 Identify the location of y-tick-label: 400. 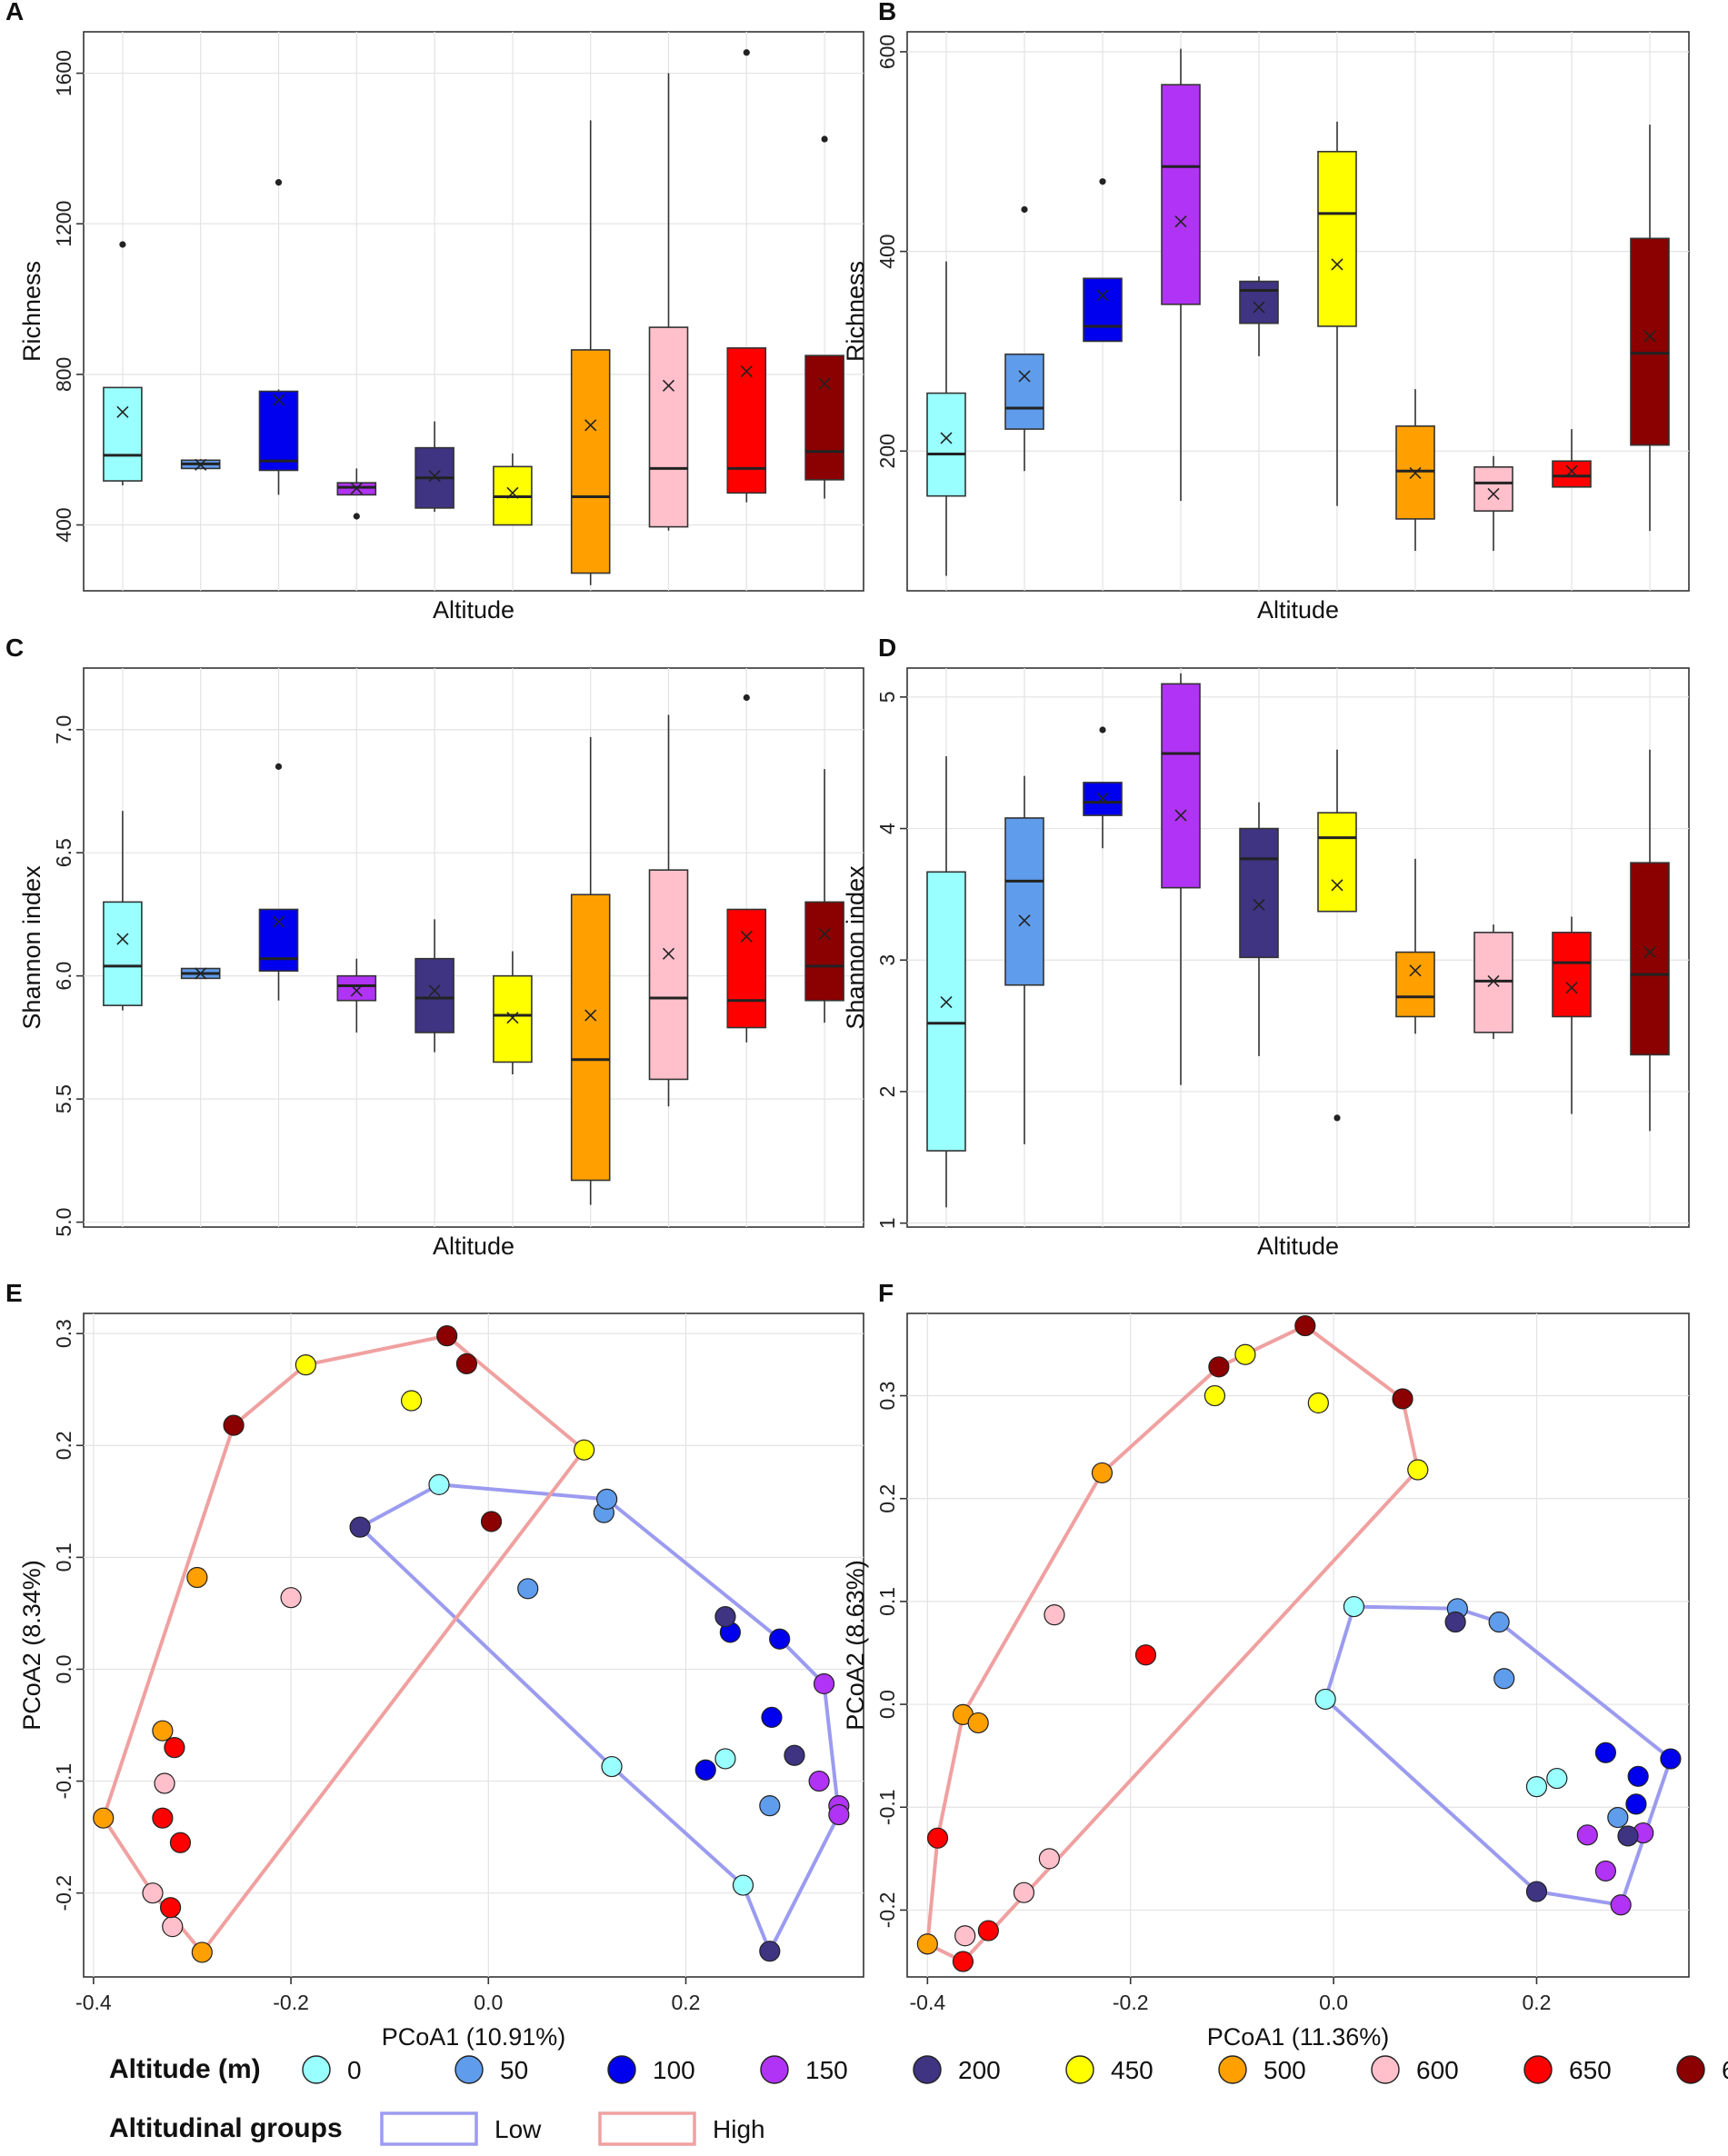
(887, 251).